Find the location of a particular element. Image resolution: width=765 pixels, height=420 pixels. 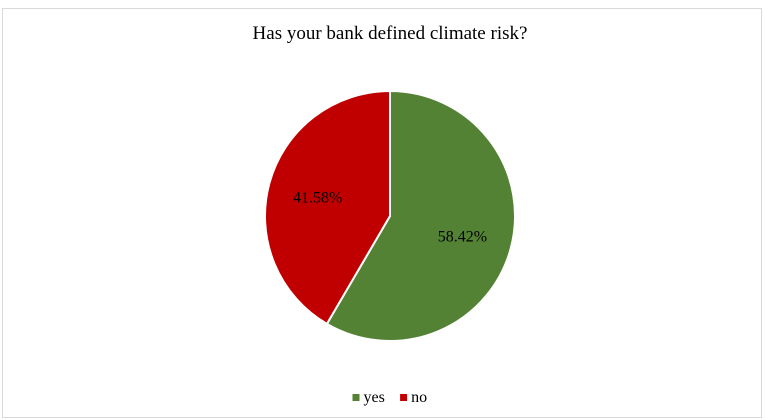

slice-label-yes: 58.42% is located at coordinates (462, 237).